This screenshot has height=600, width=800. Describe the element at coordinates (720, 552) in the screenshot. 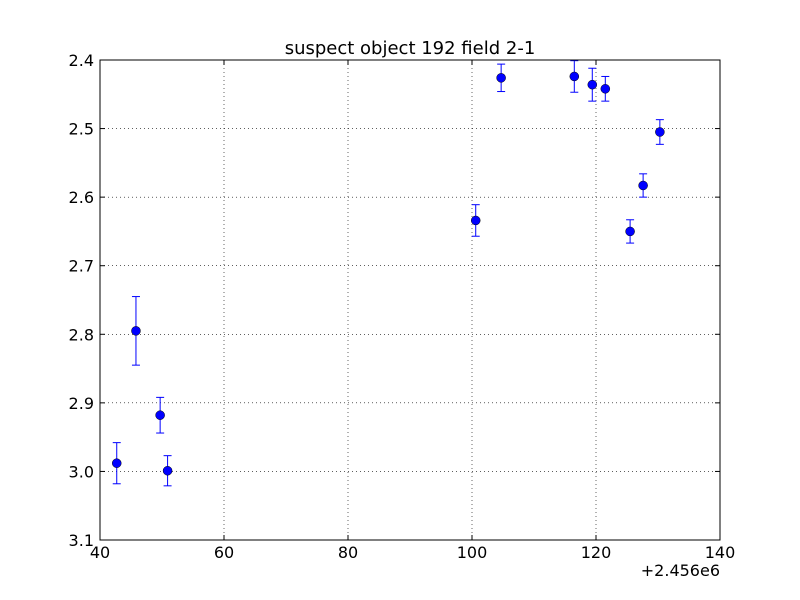

I see `x-tick-label: 140` at that location.